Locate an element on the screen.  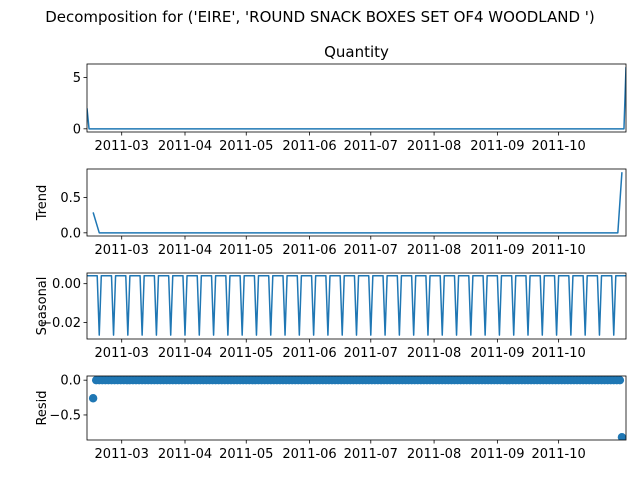
y-tick-label: 0.5 is located at coordinates (70, 198).